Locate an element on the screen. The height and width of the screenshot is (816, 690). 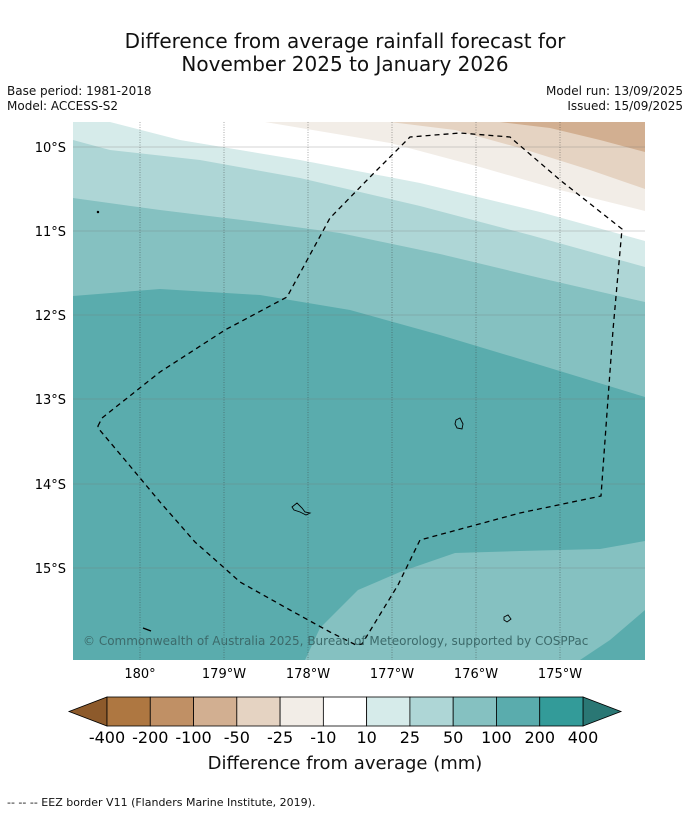
colorbar-extend-low is located at coordinates (87, 711).